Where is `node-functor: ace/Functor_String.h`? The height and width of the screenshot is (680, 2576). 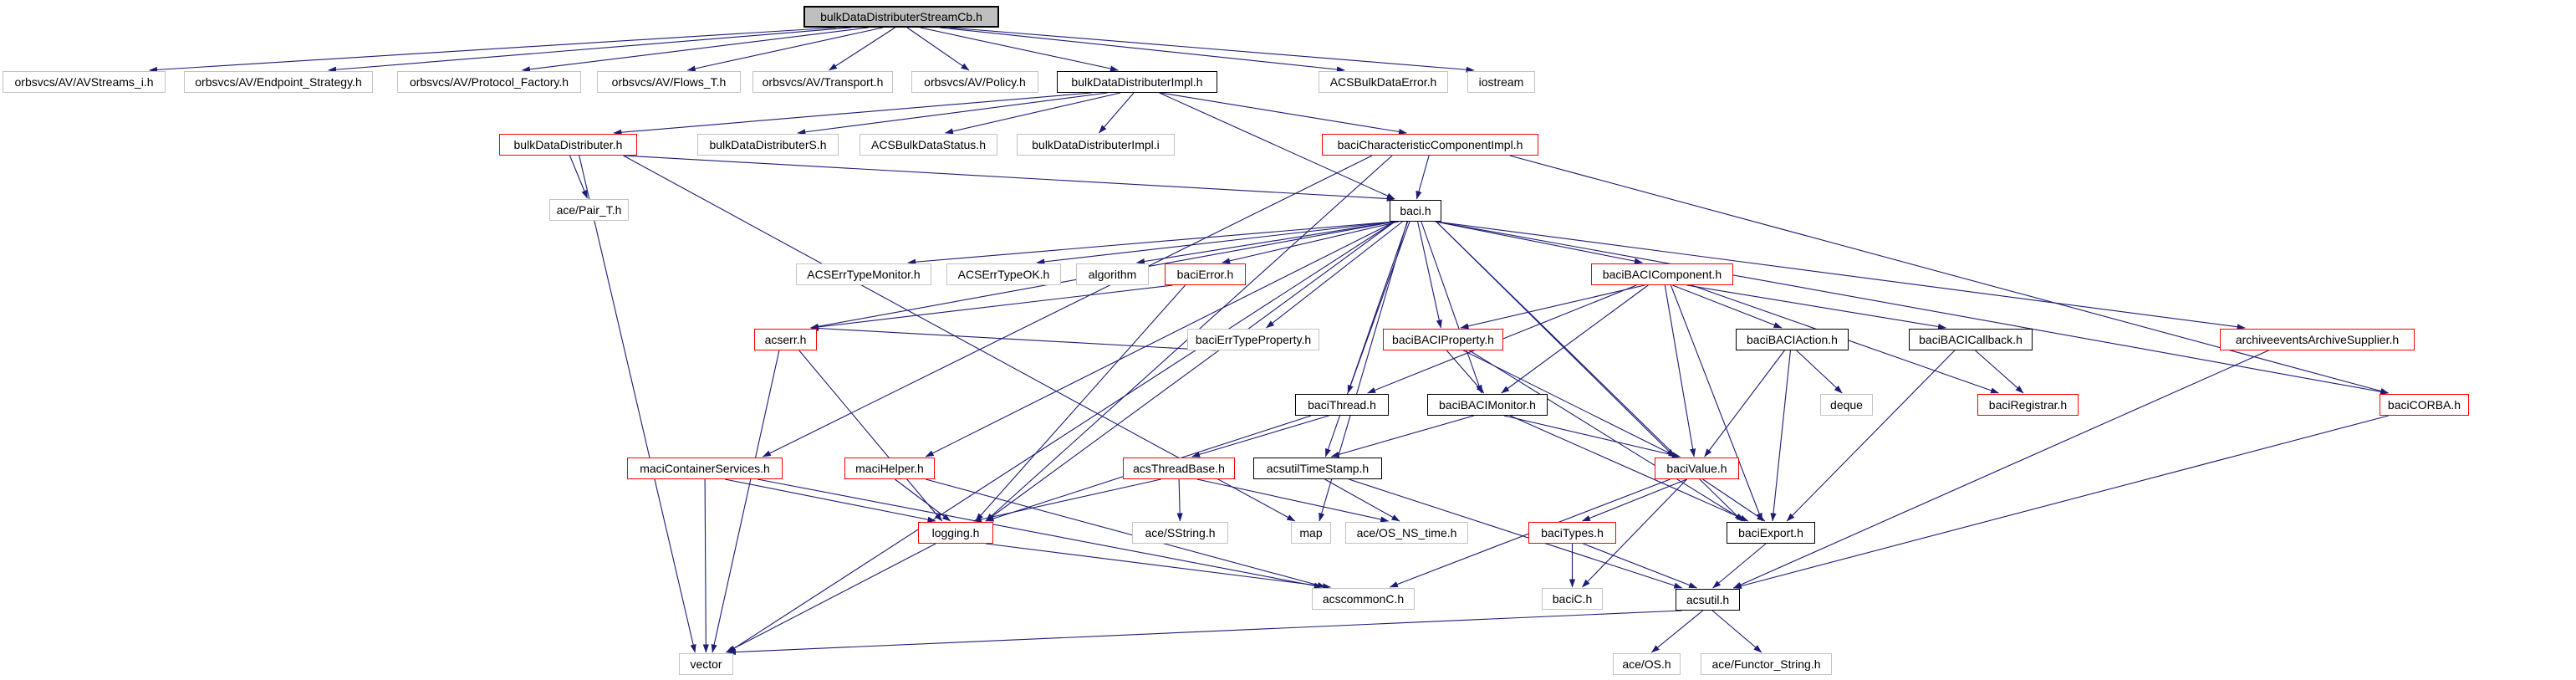 node-functor: ace/Functor_String.h is located at coordinates (1766, 664).